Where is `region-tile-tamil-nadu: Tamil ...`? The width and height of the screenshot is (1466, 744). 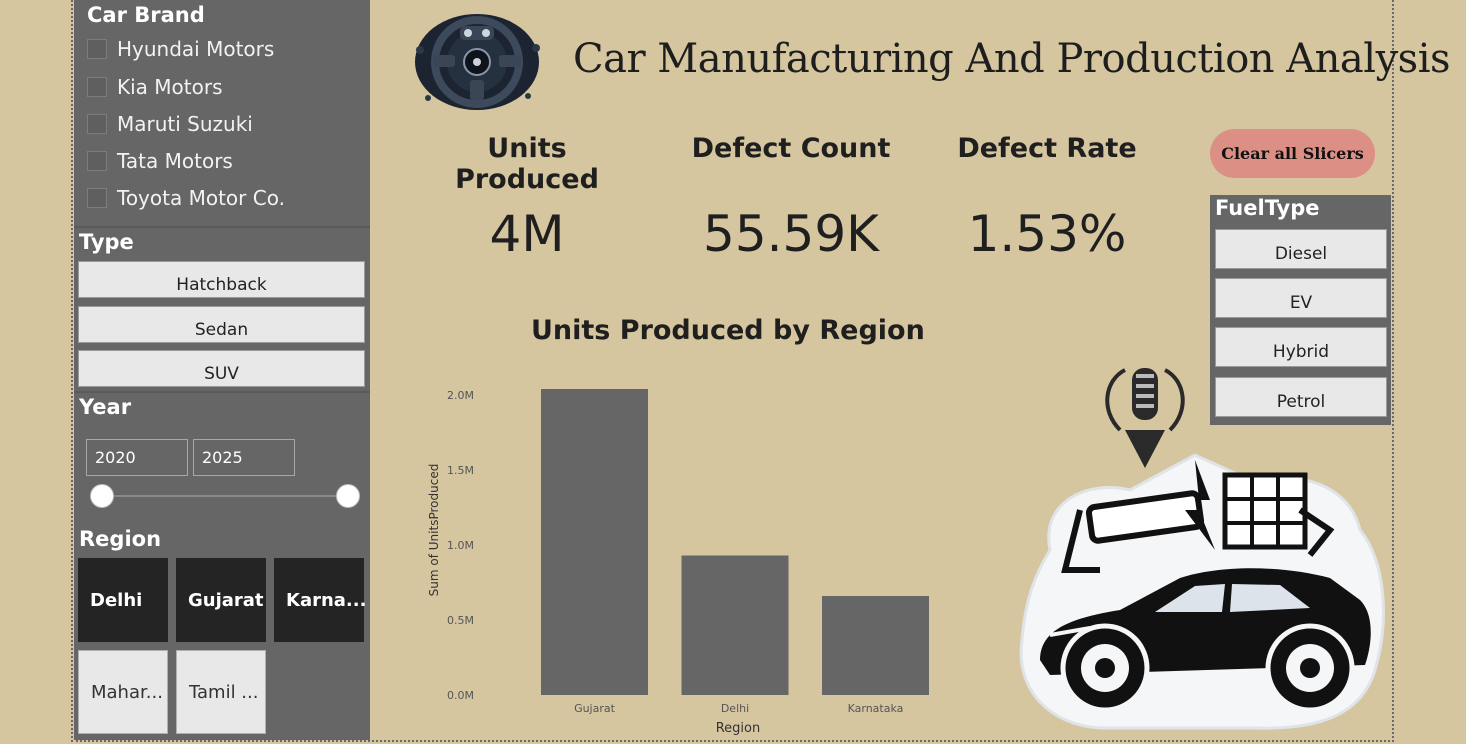
region-tile-tamil-nadu: Tamil ... is located at coordinates (221, 692).